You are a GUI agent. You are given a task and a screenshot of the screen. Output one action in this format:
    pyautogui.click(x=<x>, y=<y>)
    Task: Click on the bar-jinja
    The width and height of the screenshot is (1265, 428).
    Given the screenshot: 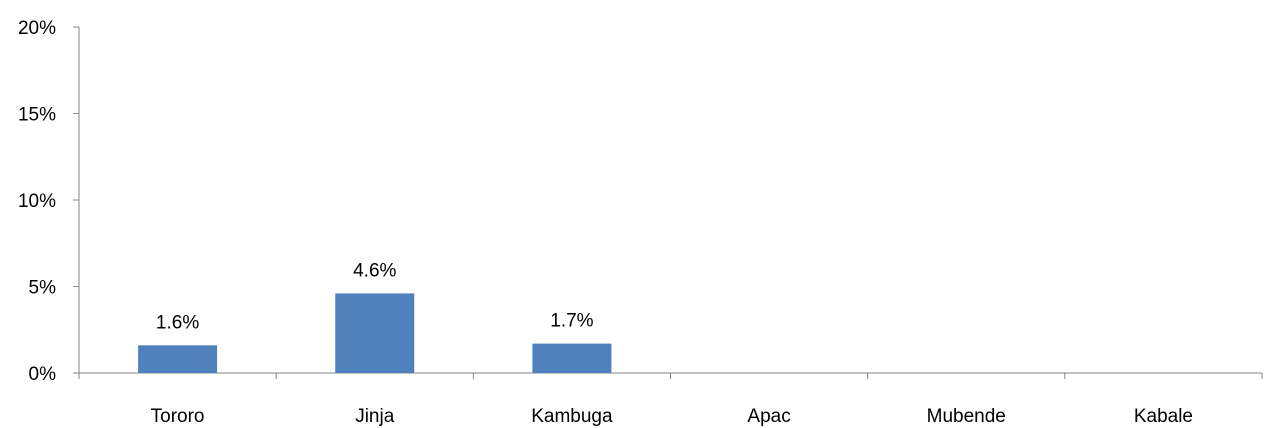 What is the action you would take?
    pyautogui.click(x=375, y=333)
    